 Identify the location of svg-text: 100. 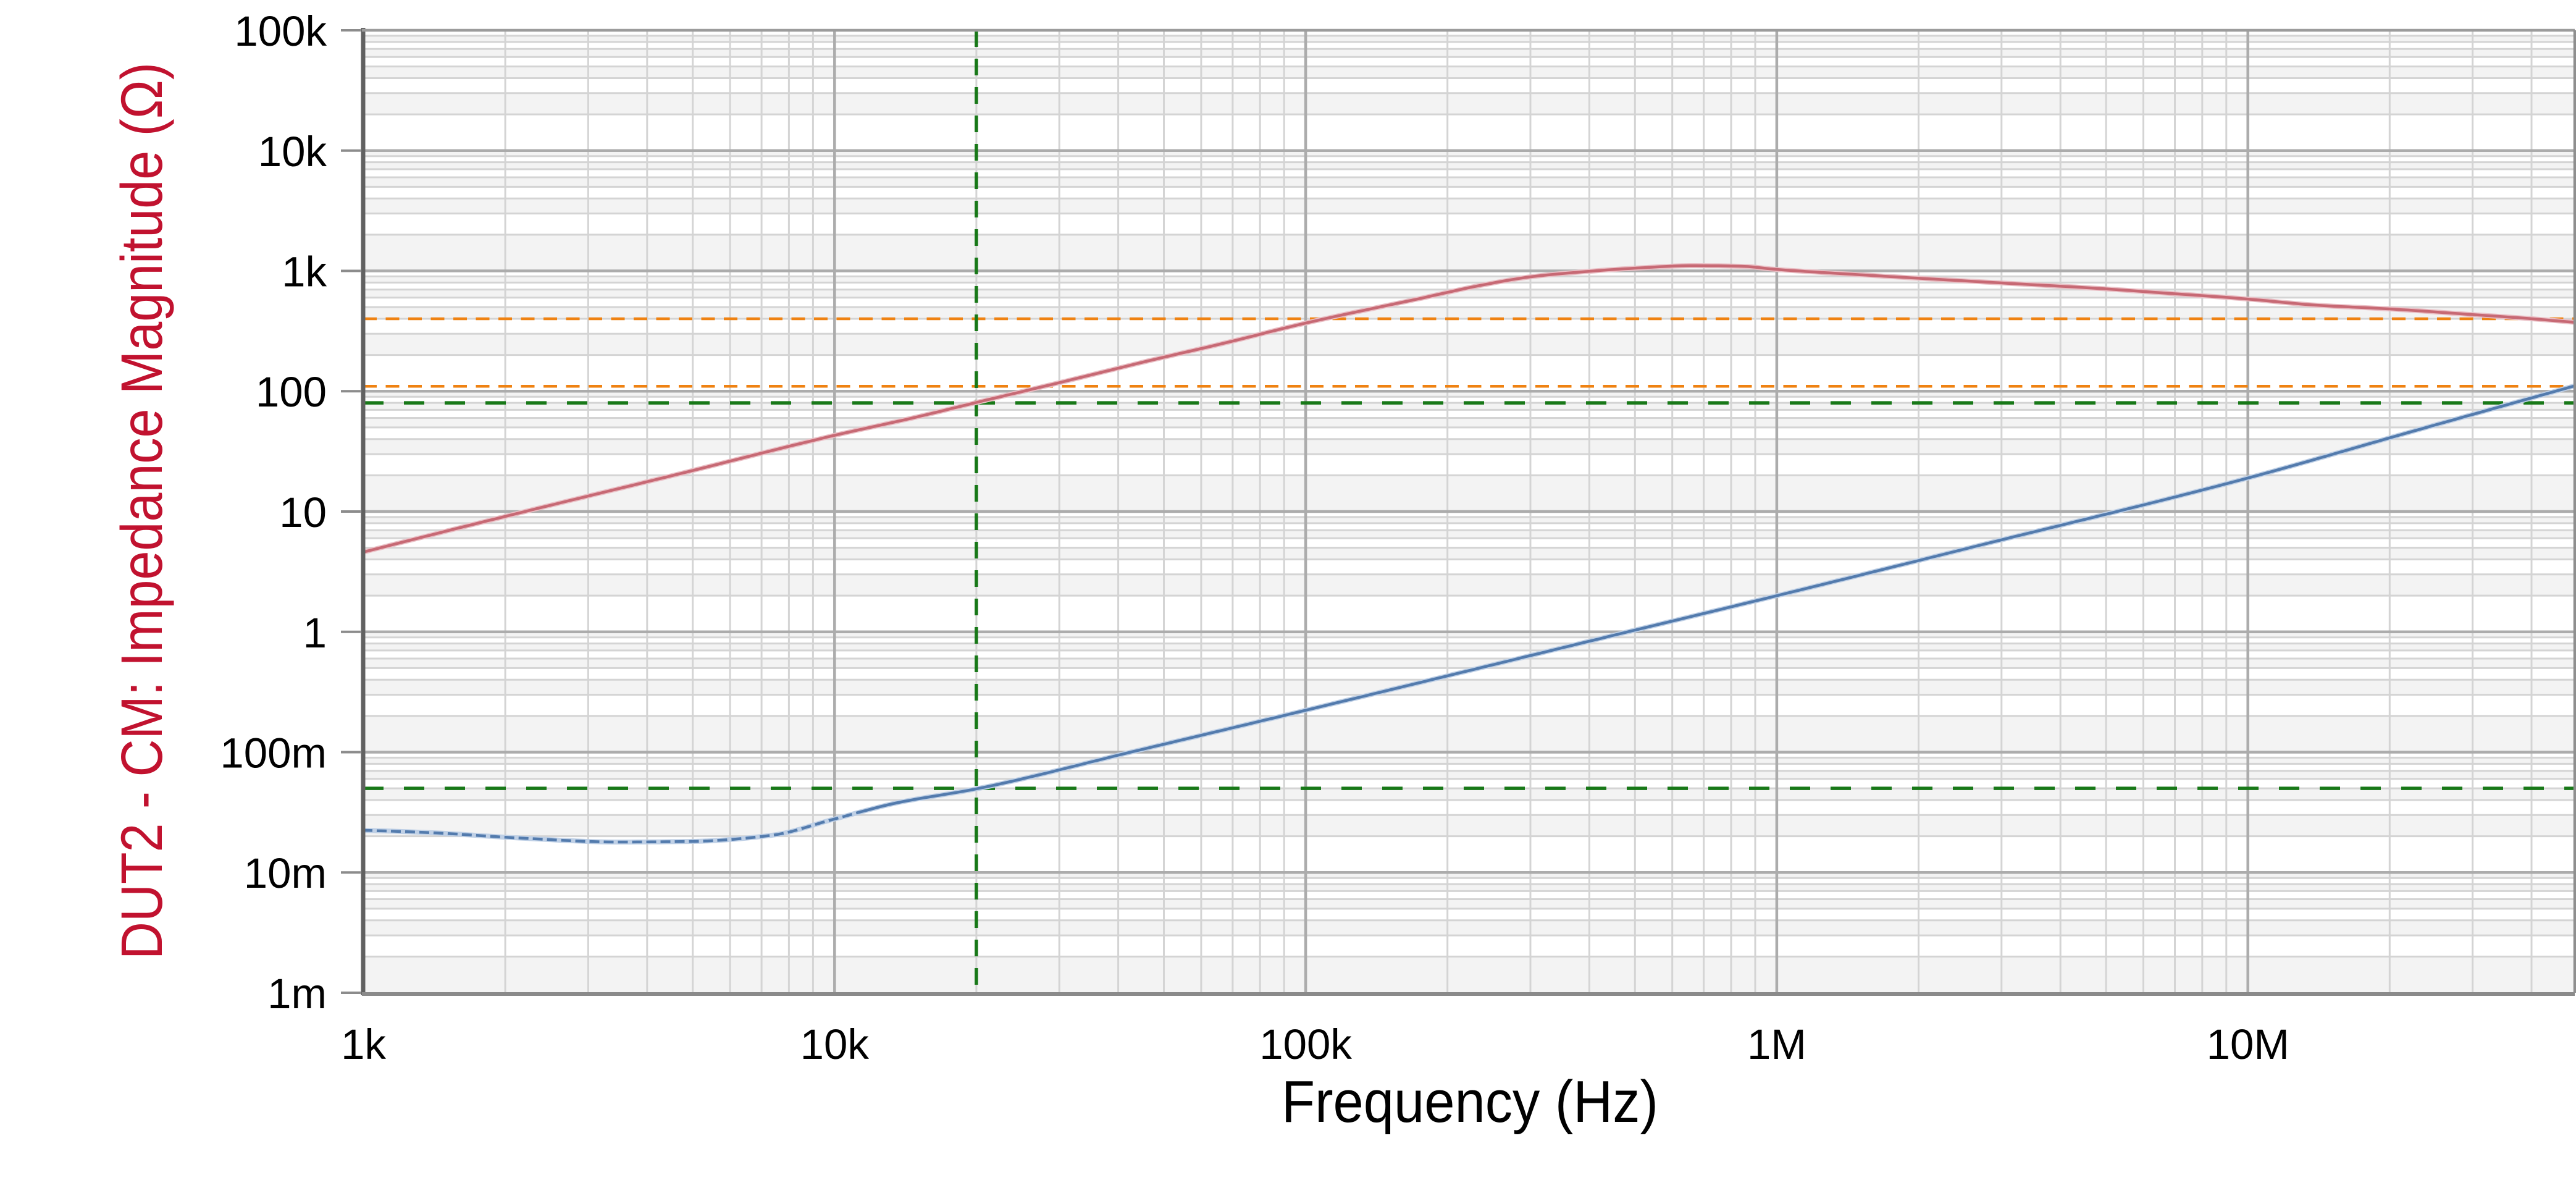
(292, 392).